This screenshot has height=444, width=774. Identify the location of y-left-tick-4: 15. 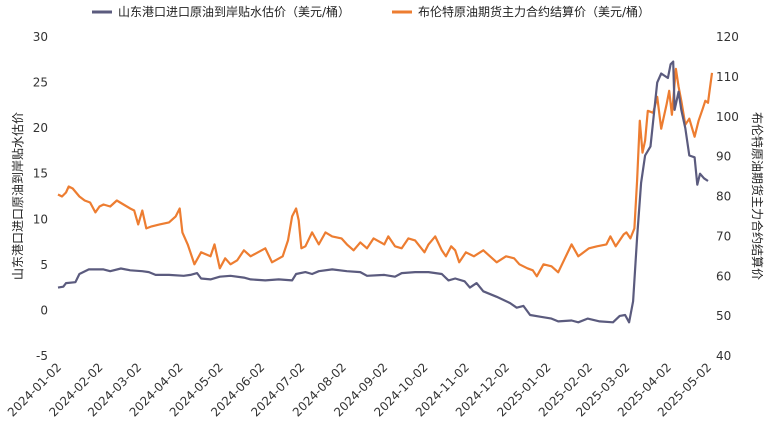
(40, 174).